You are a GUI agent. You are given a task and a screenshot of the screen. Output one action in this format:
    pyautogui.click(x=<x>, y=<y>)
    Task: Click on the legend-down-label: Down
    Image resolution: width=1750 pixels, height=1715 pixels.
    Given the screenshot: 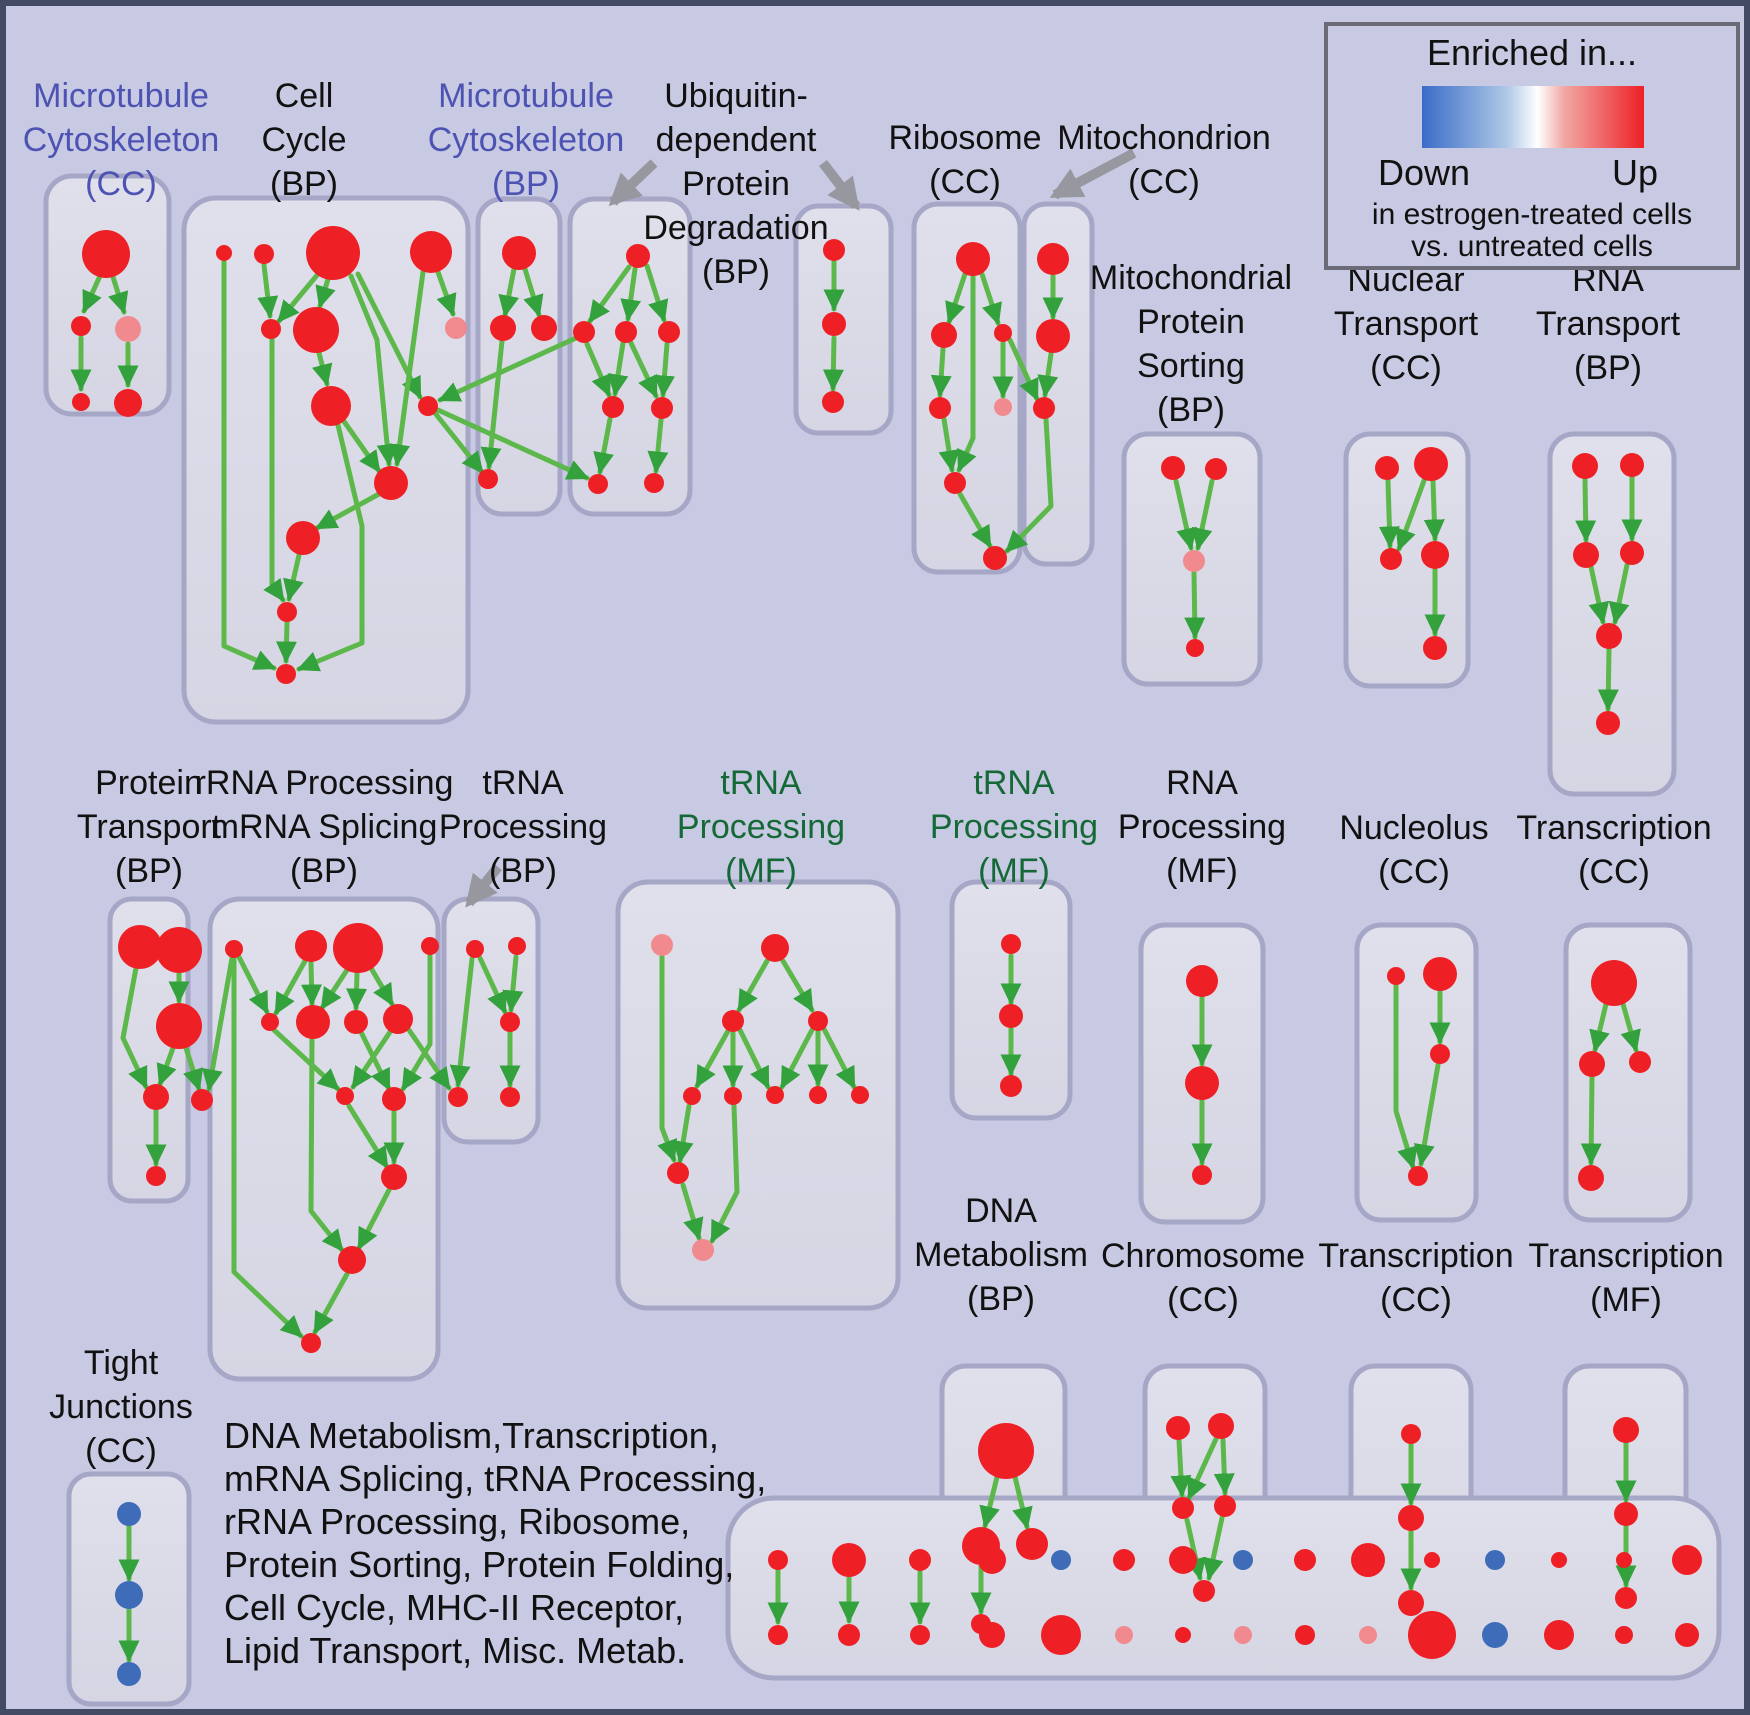 What is the action you would take?
    pyautogui.click(x=1424, y=172)
    